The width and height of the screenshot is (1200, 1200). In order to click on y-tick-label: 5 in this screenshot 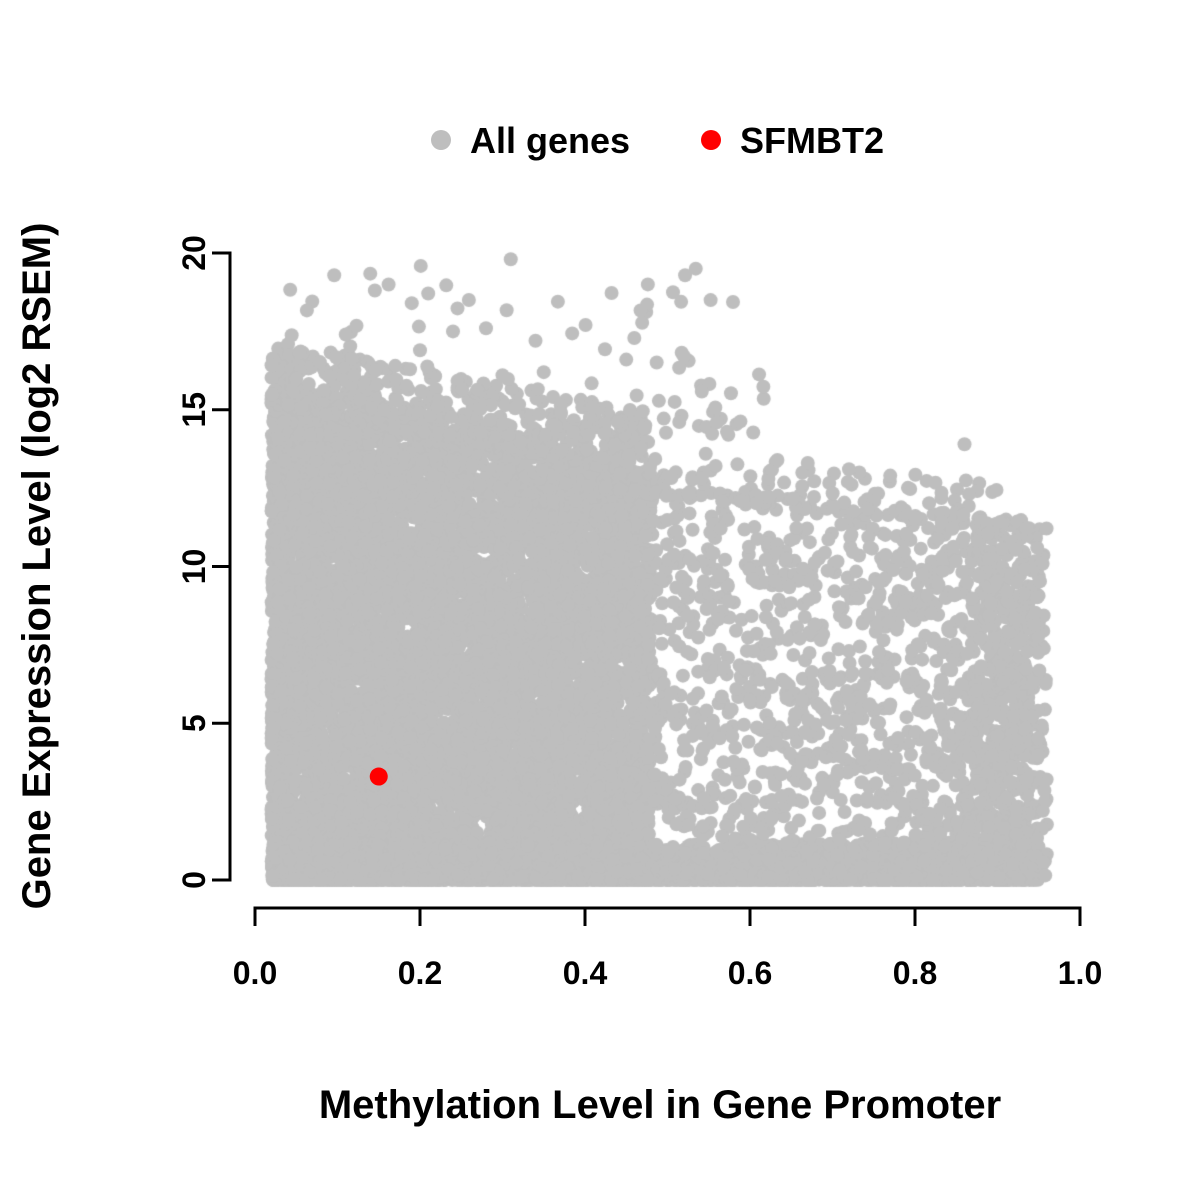, I will do `click(194, 723)`.